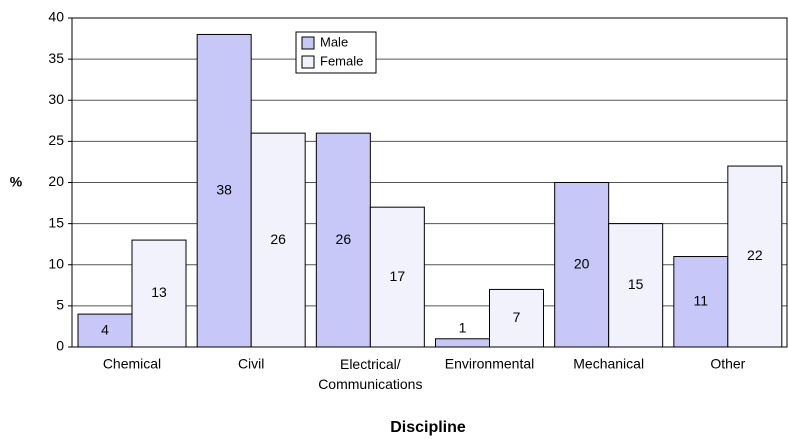 This screenshot has height=439, width=788. What do you see at coordinates (370, 384) in the screenshot?
I see `x-tick-label-line: Communications` at bounding box center [370, 384].